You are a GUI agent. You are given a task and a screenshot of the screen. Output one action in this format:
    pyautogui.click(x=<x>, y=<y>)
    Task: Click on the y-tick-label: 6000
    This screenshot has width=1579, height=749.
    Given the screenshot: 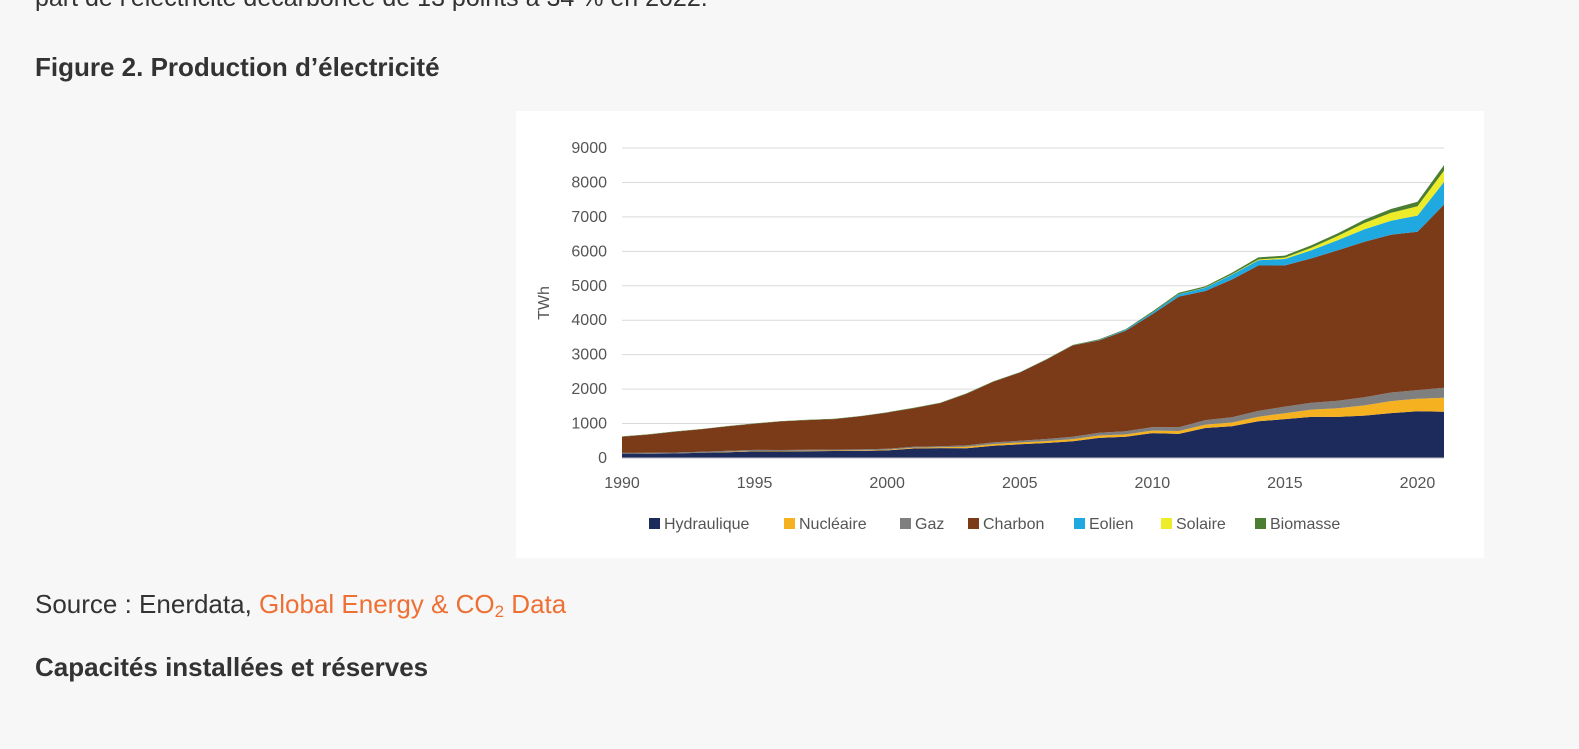 What is the action you would take?
    pyautogui.click(x=589, y=251)
    